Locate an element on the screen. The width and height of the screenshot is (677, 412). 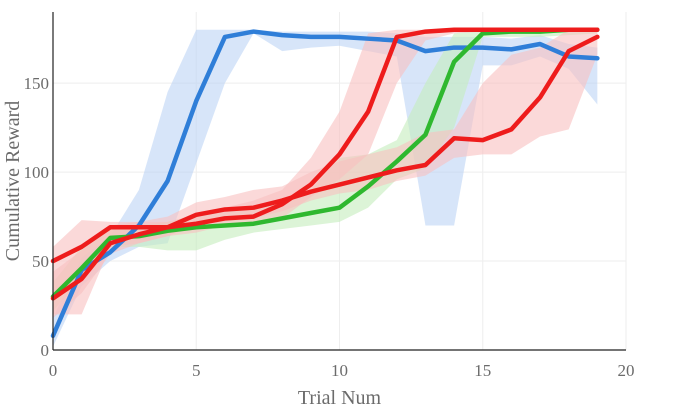
x-tick-label: 20 is located at coordinates (626, 370).